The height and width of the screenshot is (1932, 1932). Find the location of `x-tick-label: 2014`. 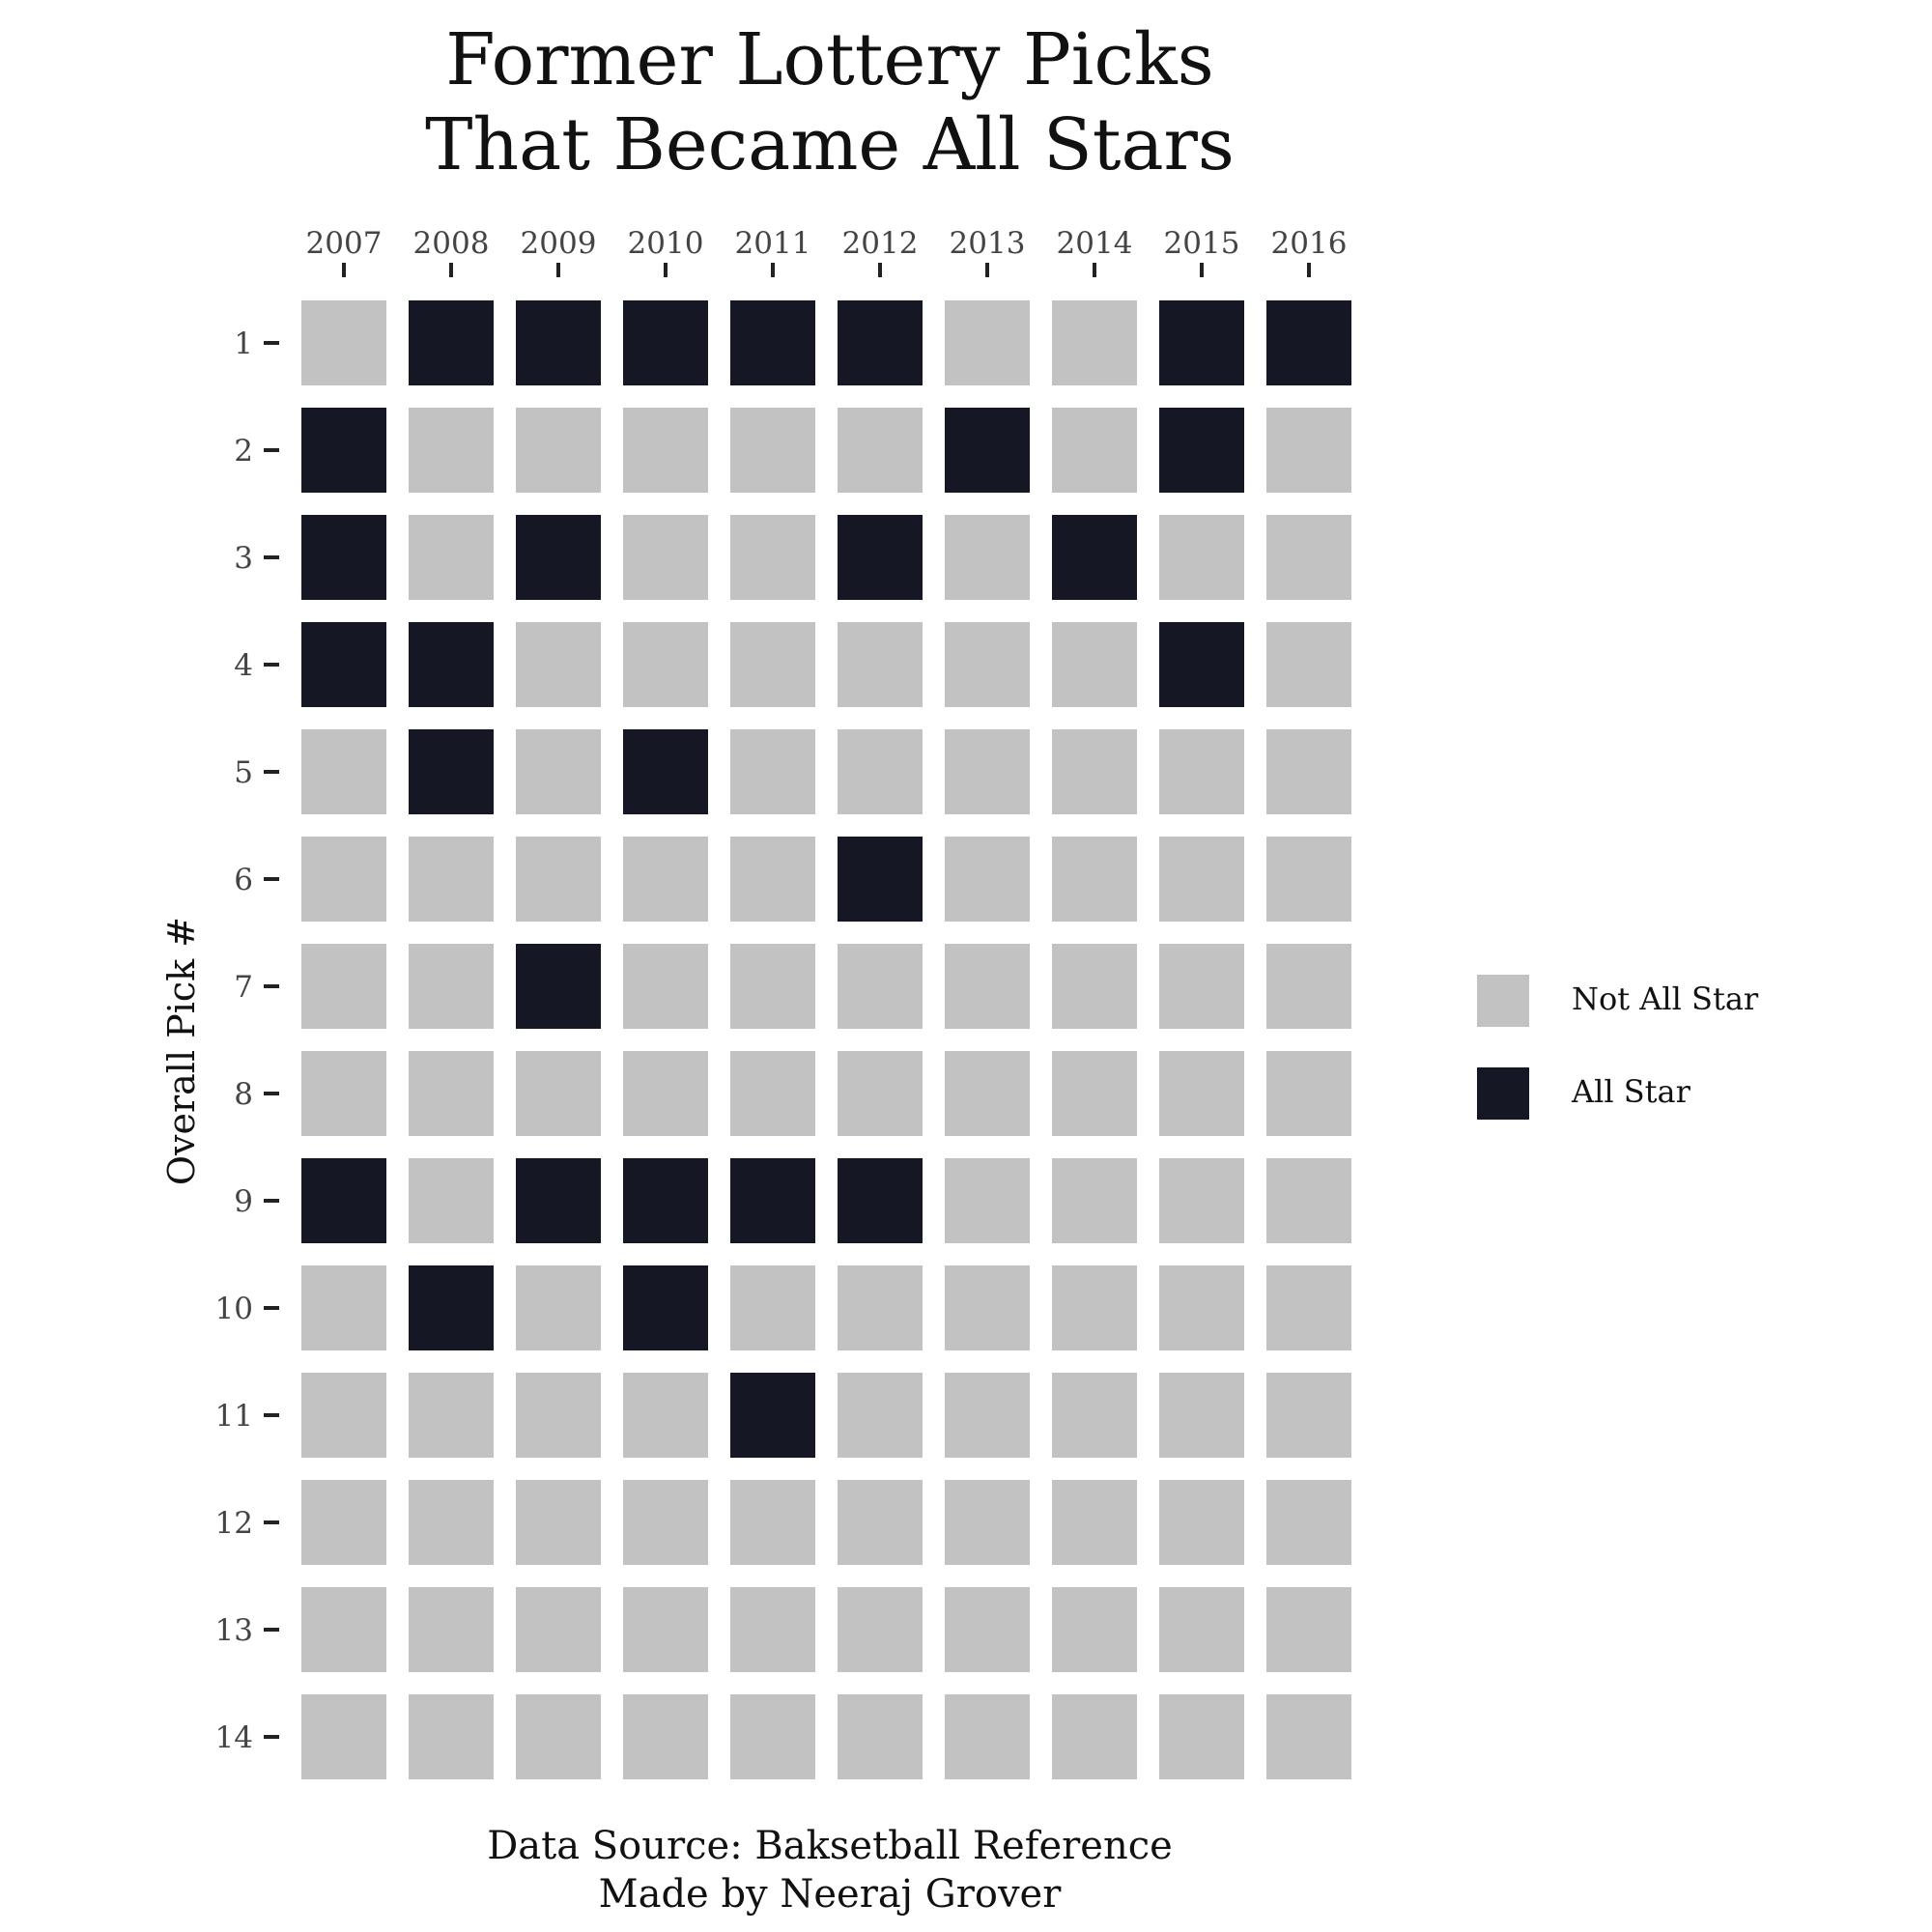

x-tick-label: 2014 is located at coordinates (1095, 243).